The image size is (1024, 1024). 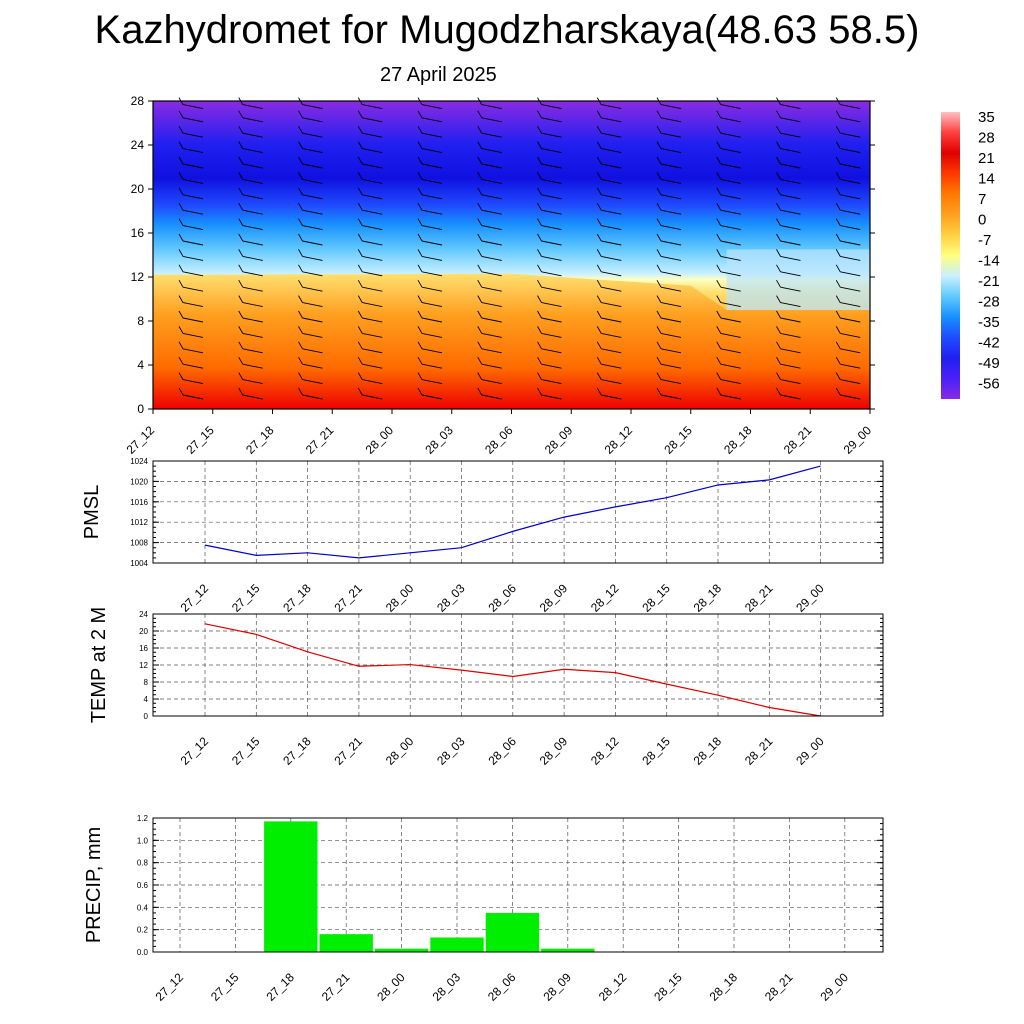 I want to click on x-tick-label: 29_00, so click(x=810, y=751).